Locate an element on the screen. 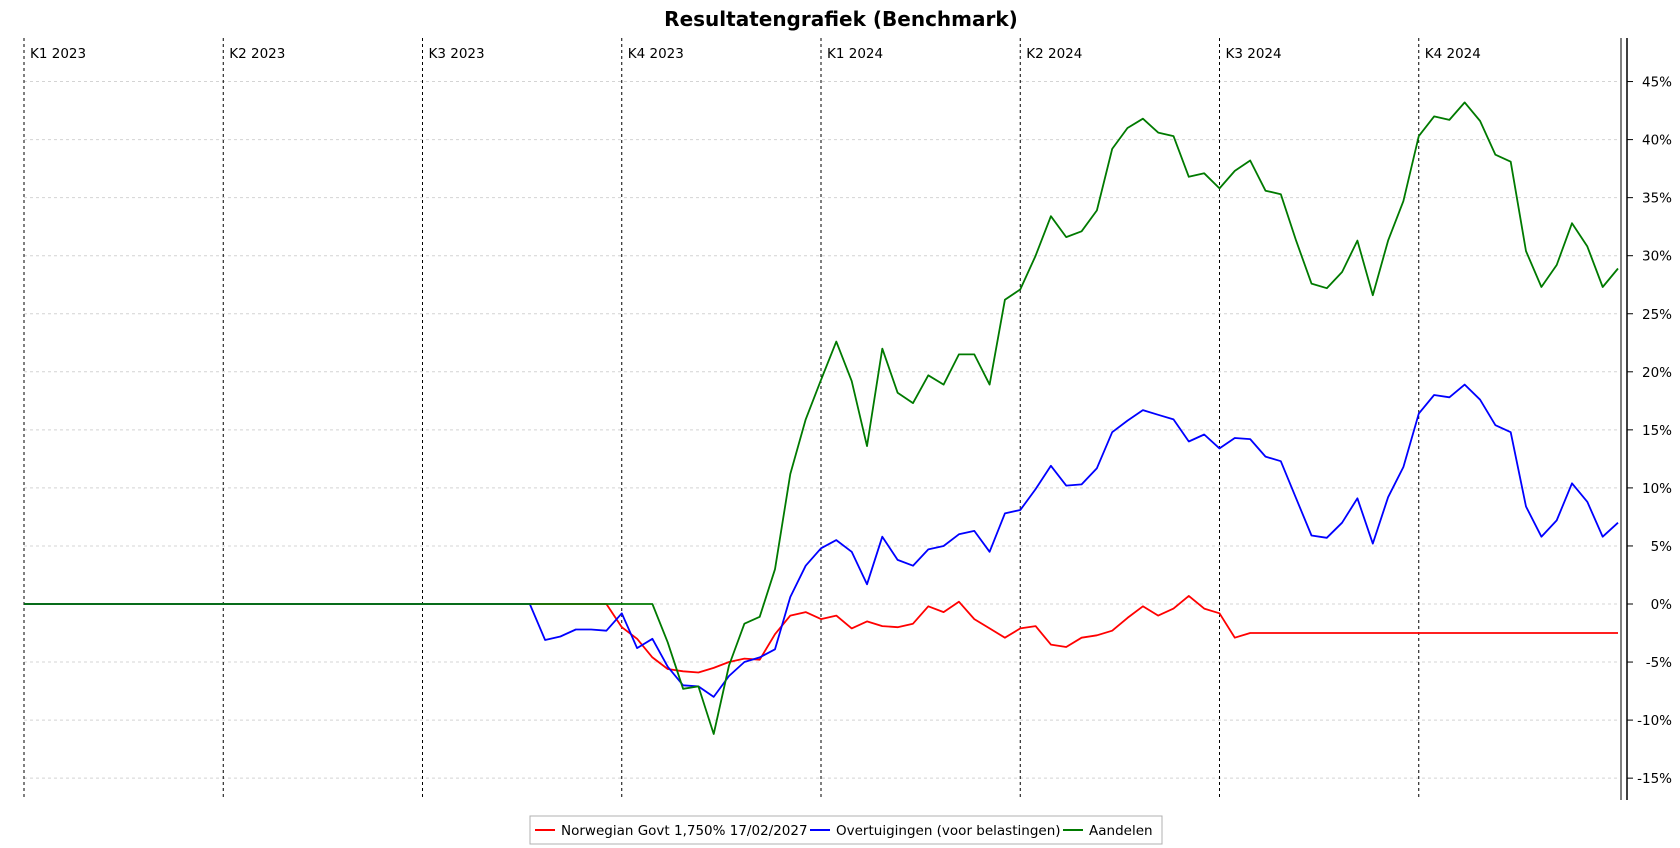 The width and height of the screenshot is (1680, 848). quarter-label: K2 2023 is located at coordinates (257, 54).